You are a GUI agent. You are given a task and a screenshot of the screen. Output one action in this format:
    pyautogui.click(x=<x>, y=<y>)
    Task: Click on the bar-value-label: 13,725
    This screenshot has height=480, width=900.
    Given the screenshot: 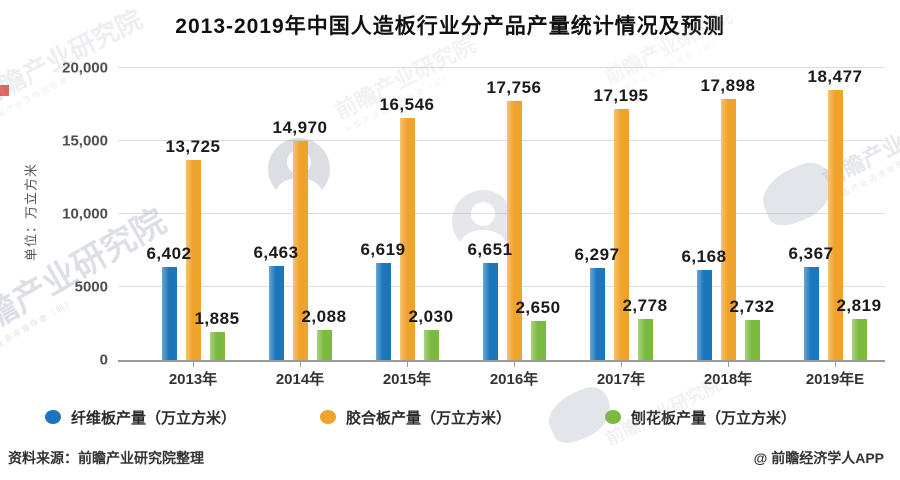 What is the action you would take?
    pyautogui.click(x=193, y=146)
    